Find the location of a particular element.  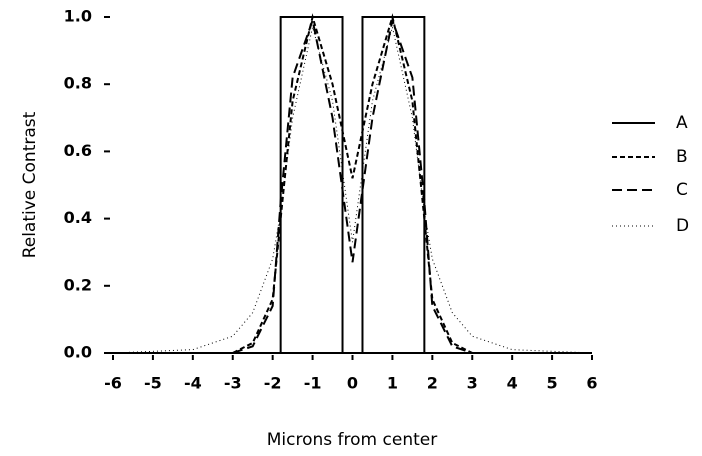

legend-label: A is located at coordinates (682, 123).